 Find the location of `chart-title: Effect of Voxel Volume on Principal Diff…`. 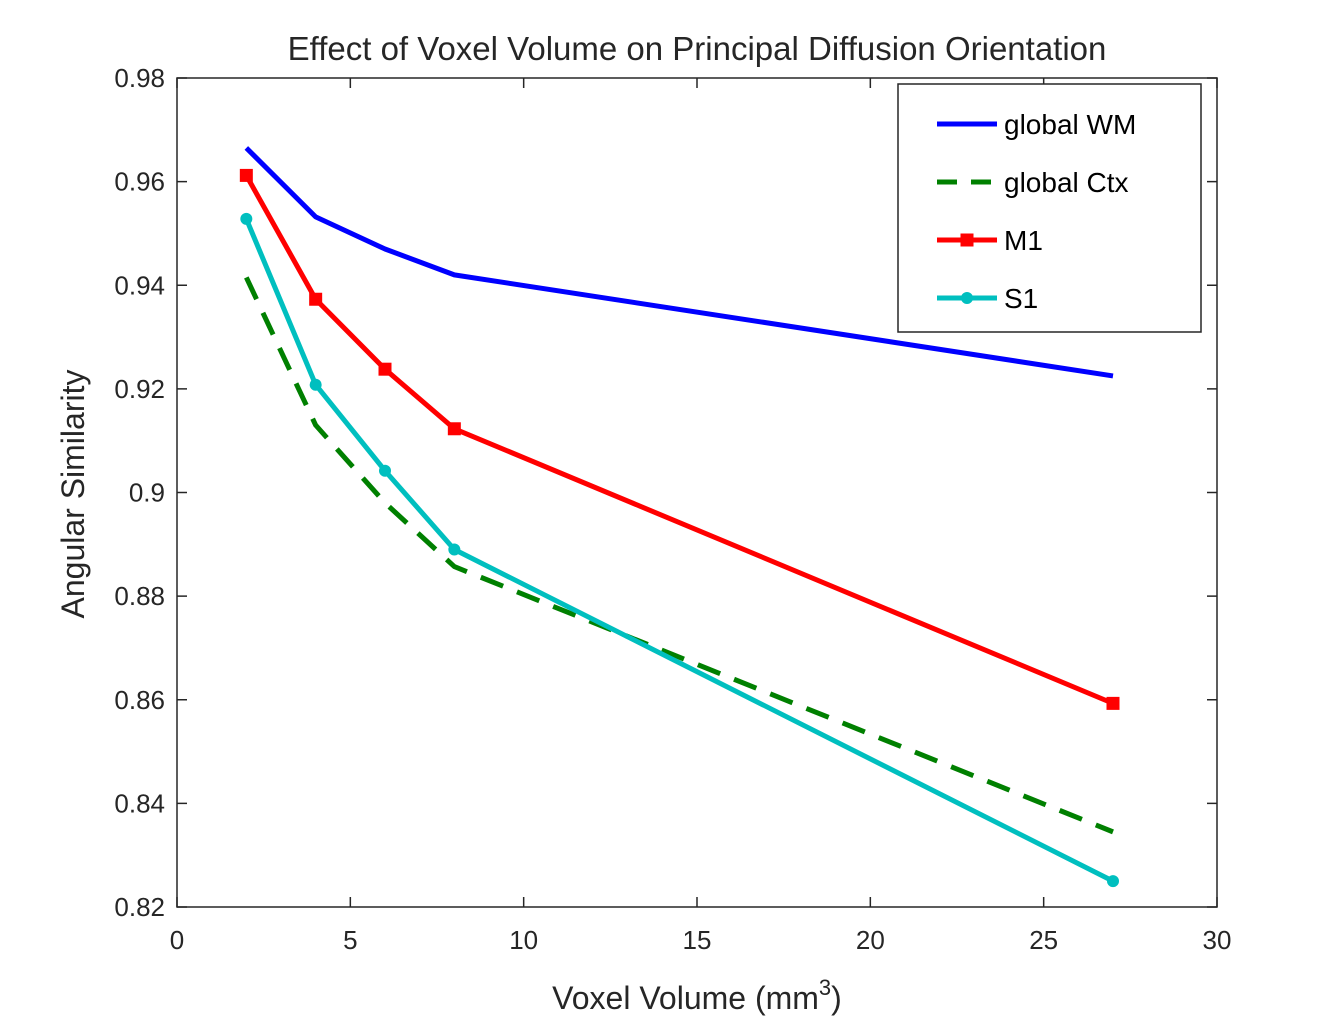

chart-title: Effect of Voxel Volume on Principal Diff… is located at coordinates (697, 48).